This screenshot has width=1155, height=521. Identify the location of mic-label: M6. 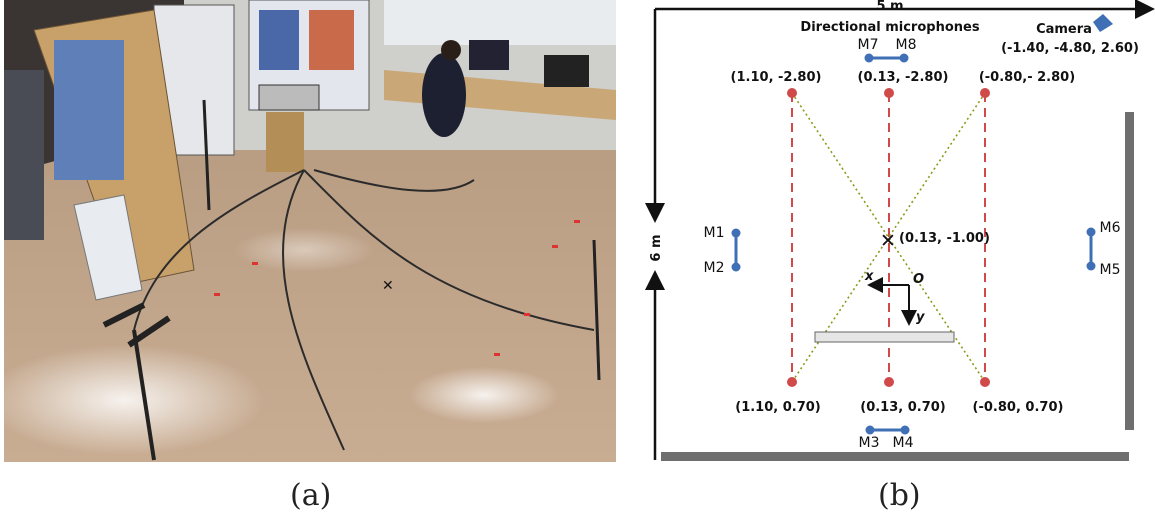
(1110, 228).